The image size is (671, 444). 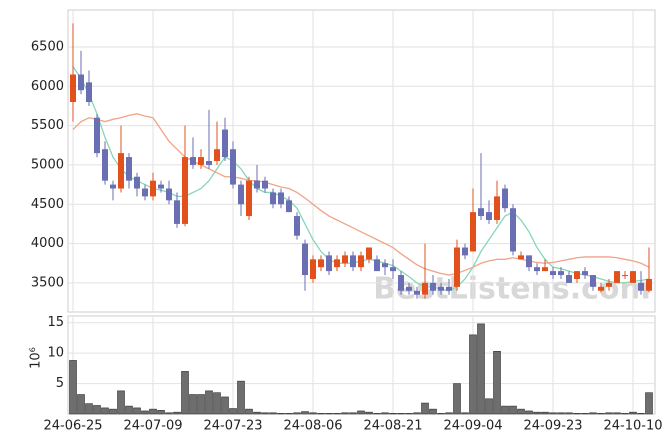 What do you see at coordinates (472, 426) in the screenshot?
I see `x-tick-label: 24-09-04` at bounding box center [472, 426].